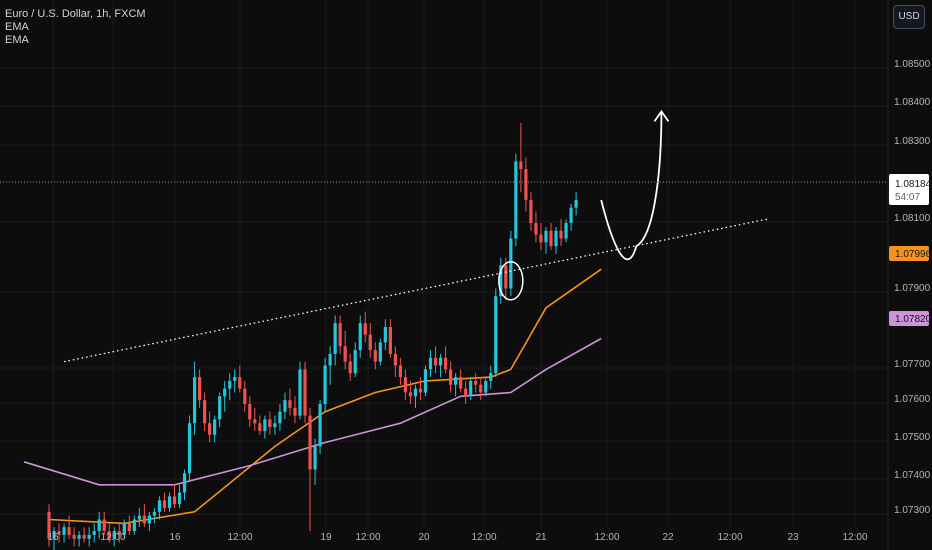  What do you see at coordinates (75, 27) in the screenshot?
I see `chart-legend: Euro / U.S. Dollar, 1h, FXCM EMA EMA` at bounding box center [75, 27].